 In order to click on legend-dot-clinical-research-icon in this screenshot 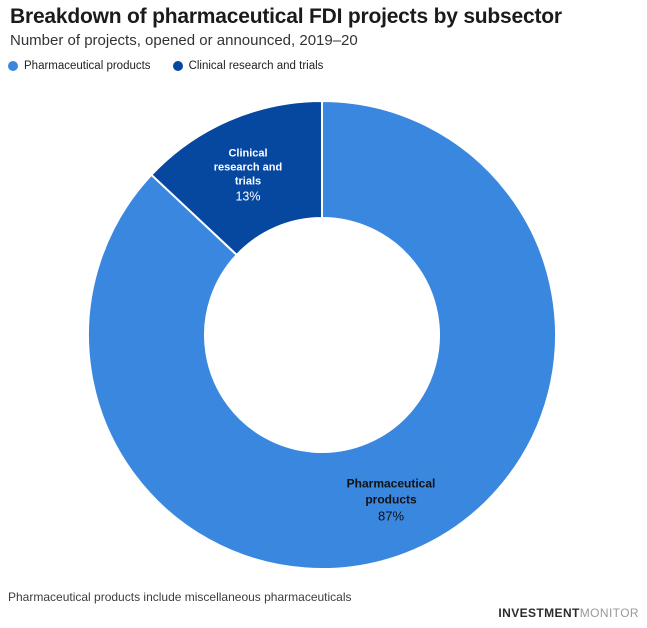, I will do `click(177, 66)`.